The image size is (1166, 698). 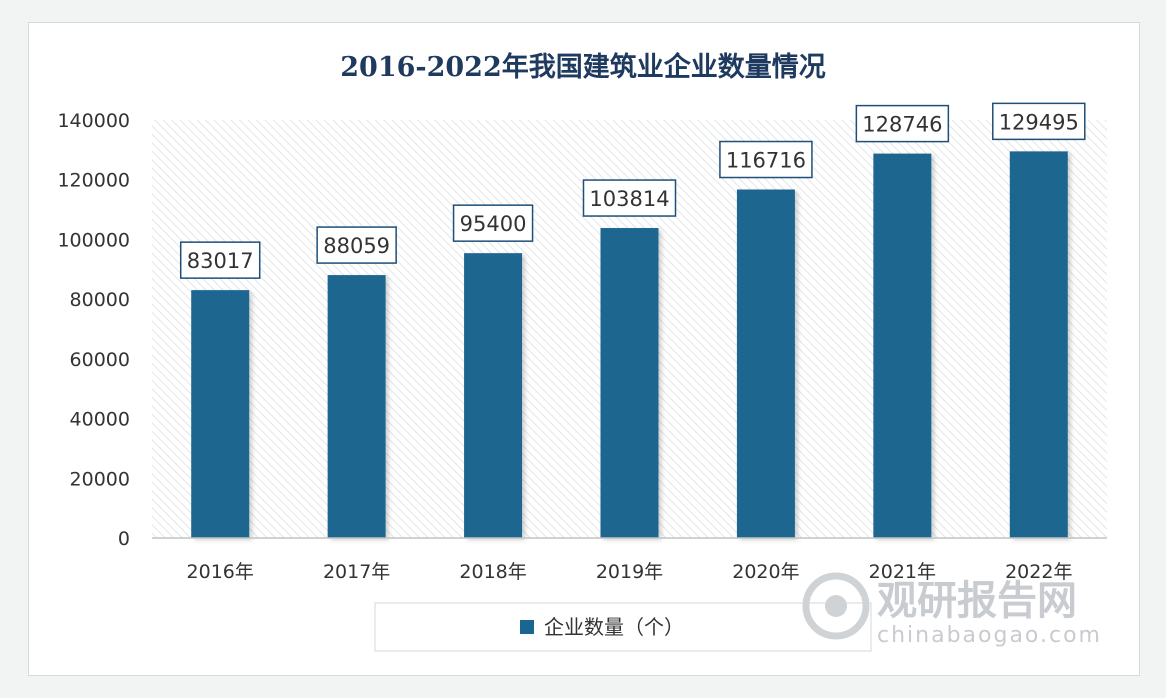 I want to click on legend: 企业数量（个）, so click(x=623, y=627).